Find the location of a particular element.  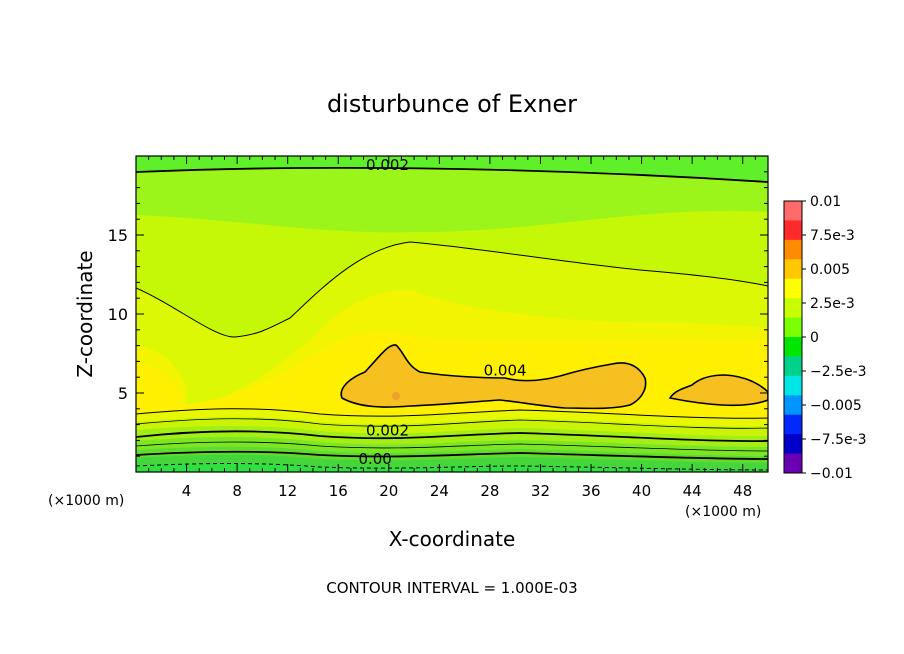

chart-title: disturbunce of Exner is located at coordinates (452, 104).